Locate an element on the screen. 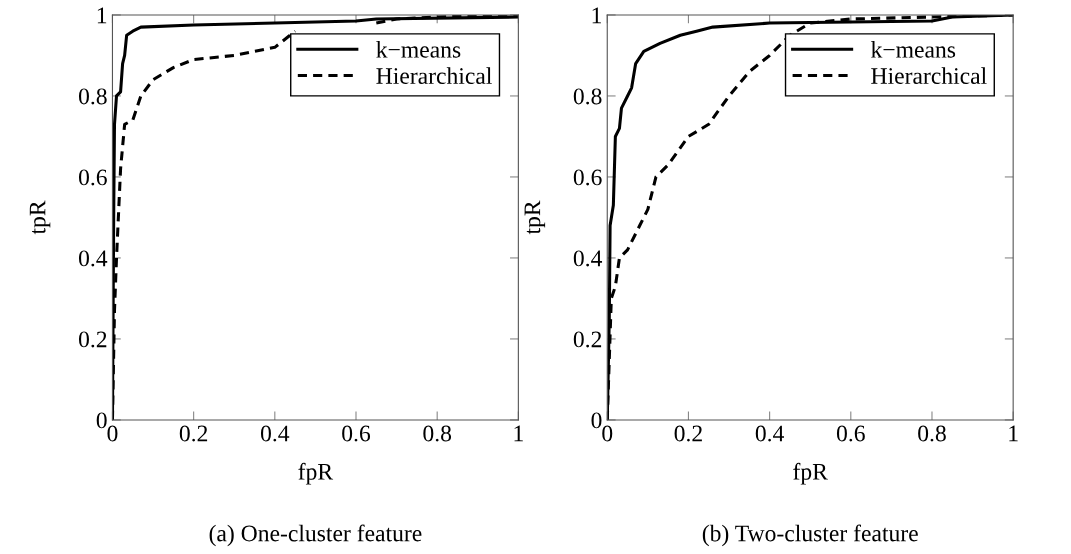  text: (a) One-cluster feature is located at coordinates (315, 535).